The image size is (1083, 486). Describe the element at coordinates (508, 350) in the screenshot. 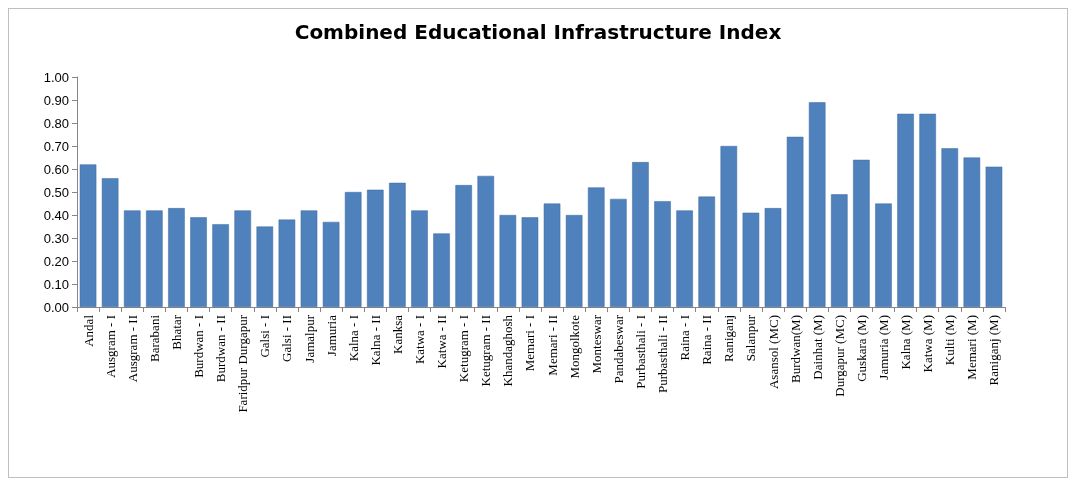

I see `x-tick-label: Khandaghosh` at that location.